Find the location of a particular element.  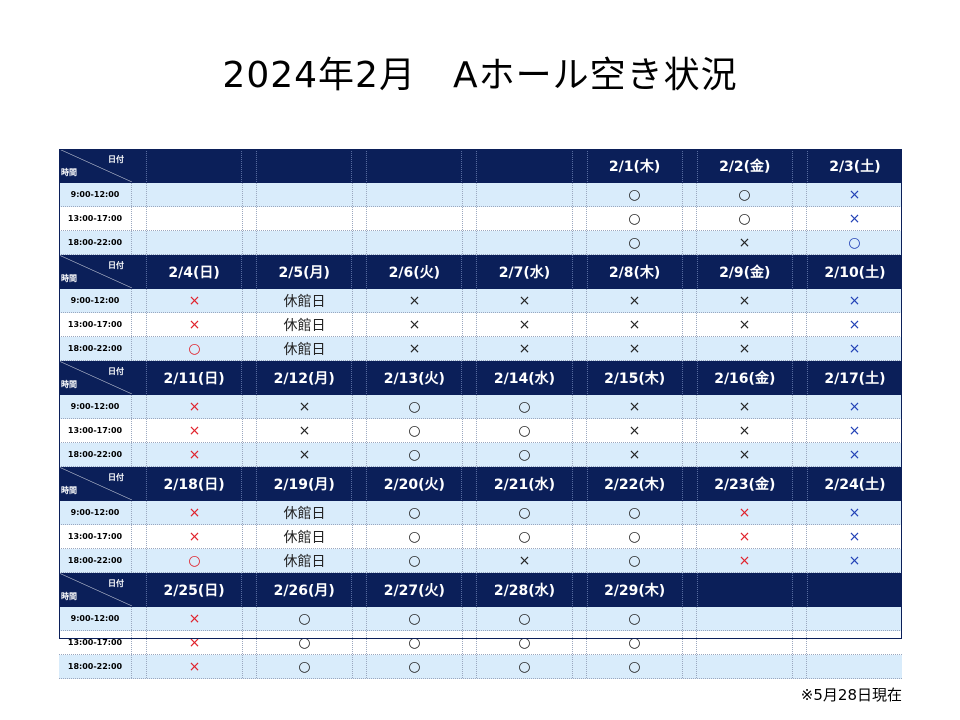

day-header: 2/6(火) is located at coordinates (413, 271).